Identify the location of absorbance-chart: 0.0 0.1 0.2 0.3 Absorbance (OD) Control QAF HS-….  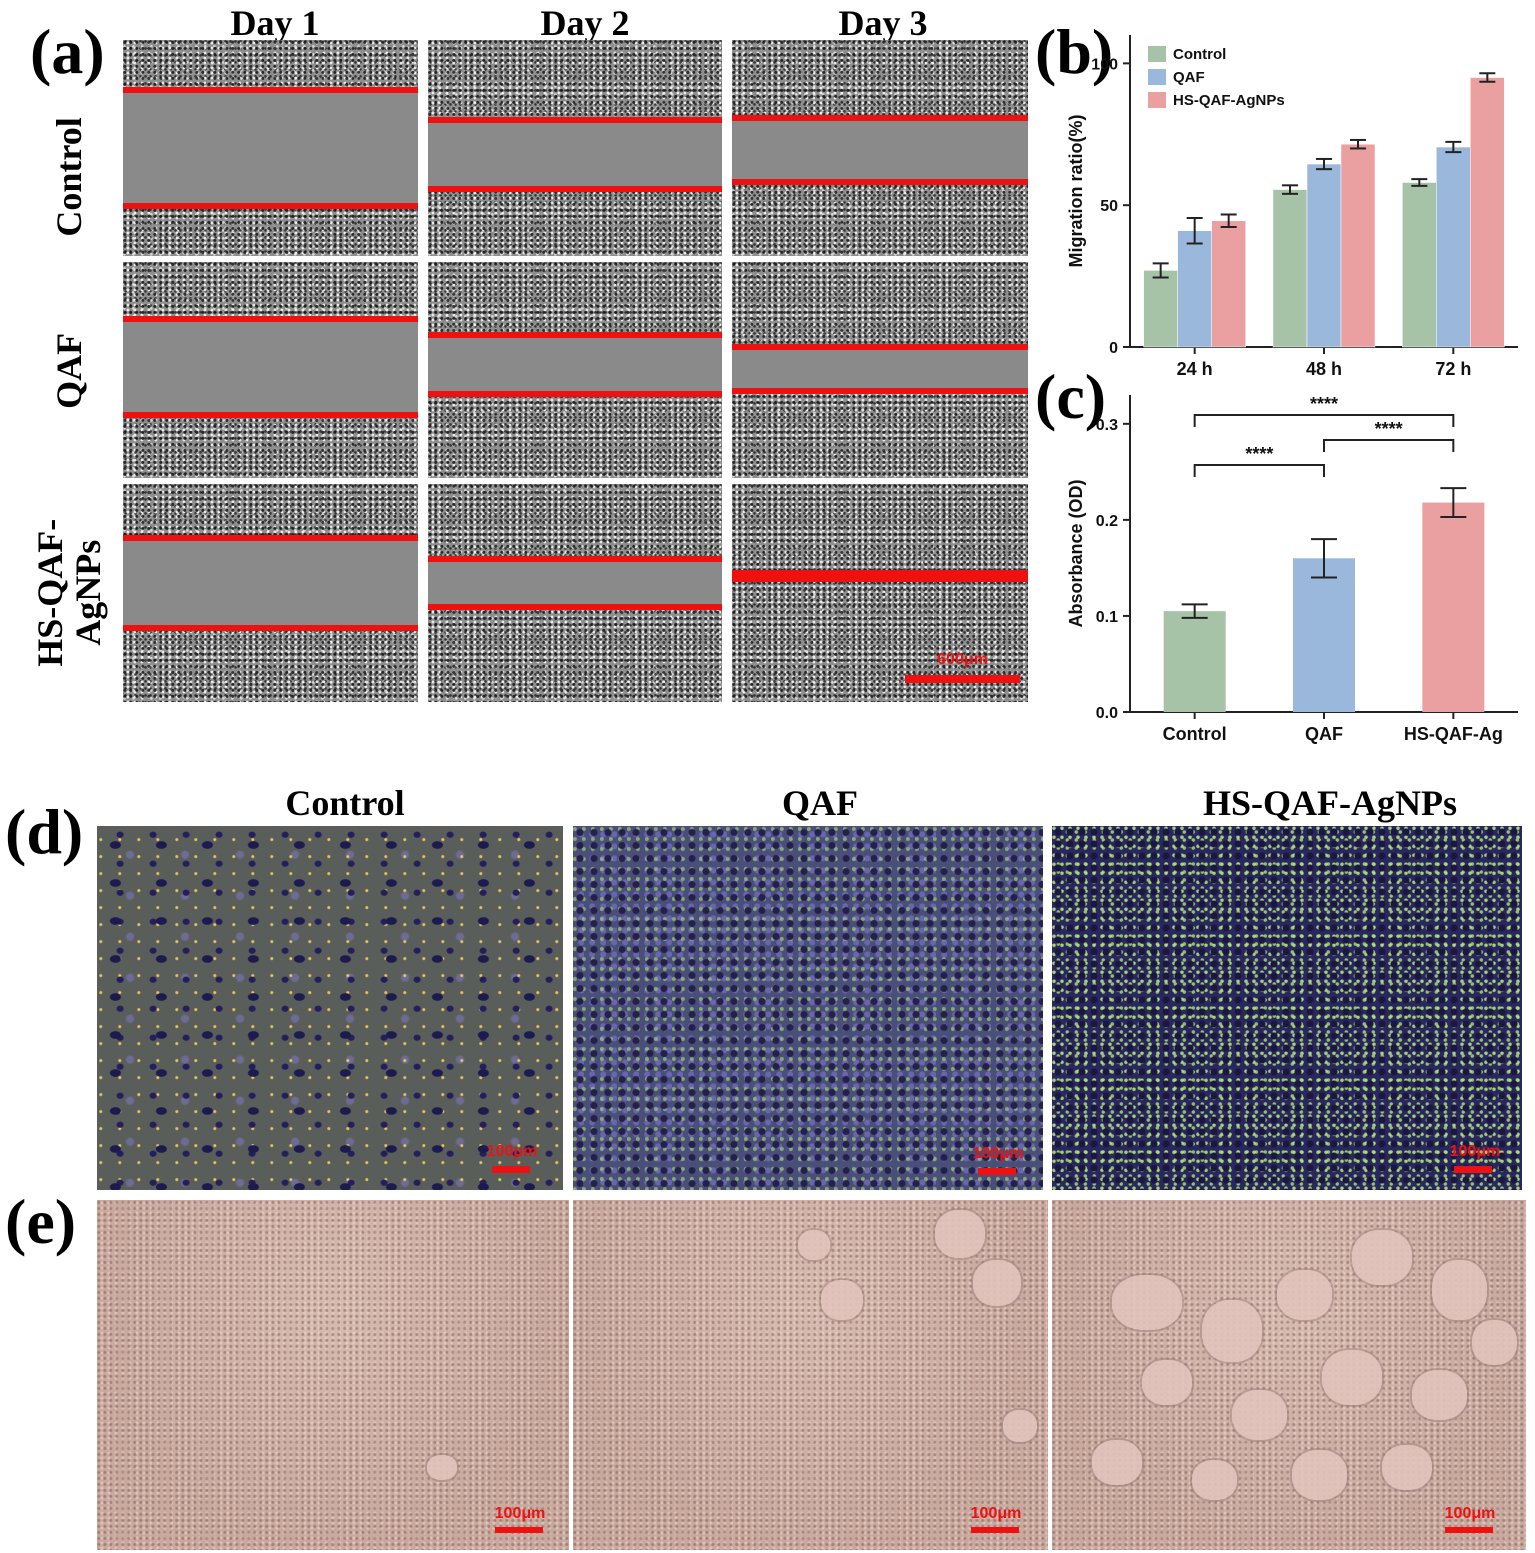
(1292, 569).